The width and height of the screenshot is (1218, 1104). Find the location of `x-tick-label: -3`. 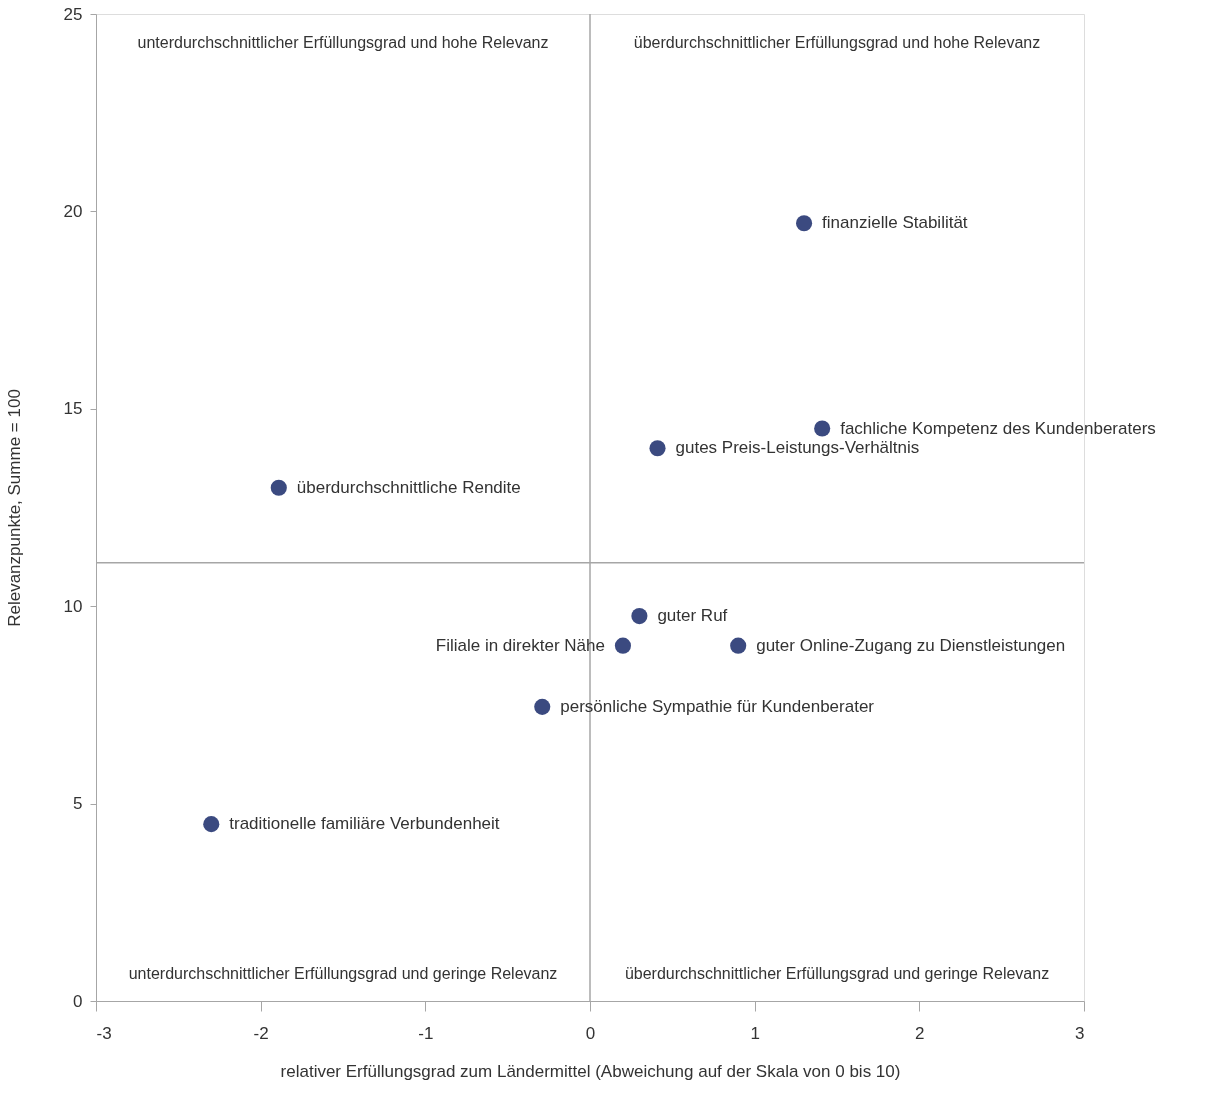

x-tick-label: -3 is located at coordinates (104, 1033).